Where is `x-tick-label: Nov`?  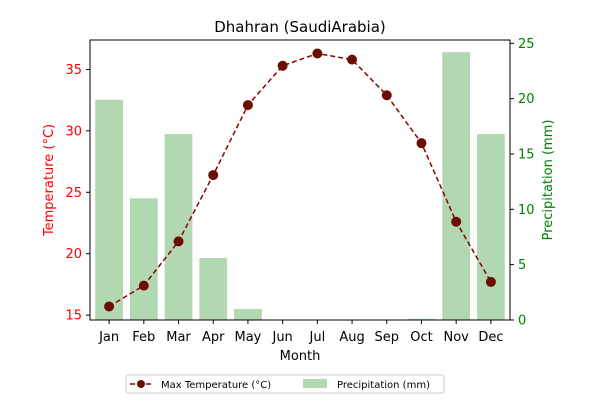 x-tick-label: Nov is located at coordinates (457, 337).